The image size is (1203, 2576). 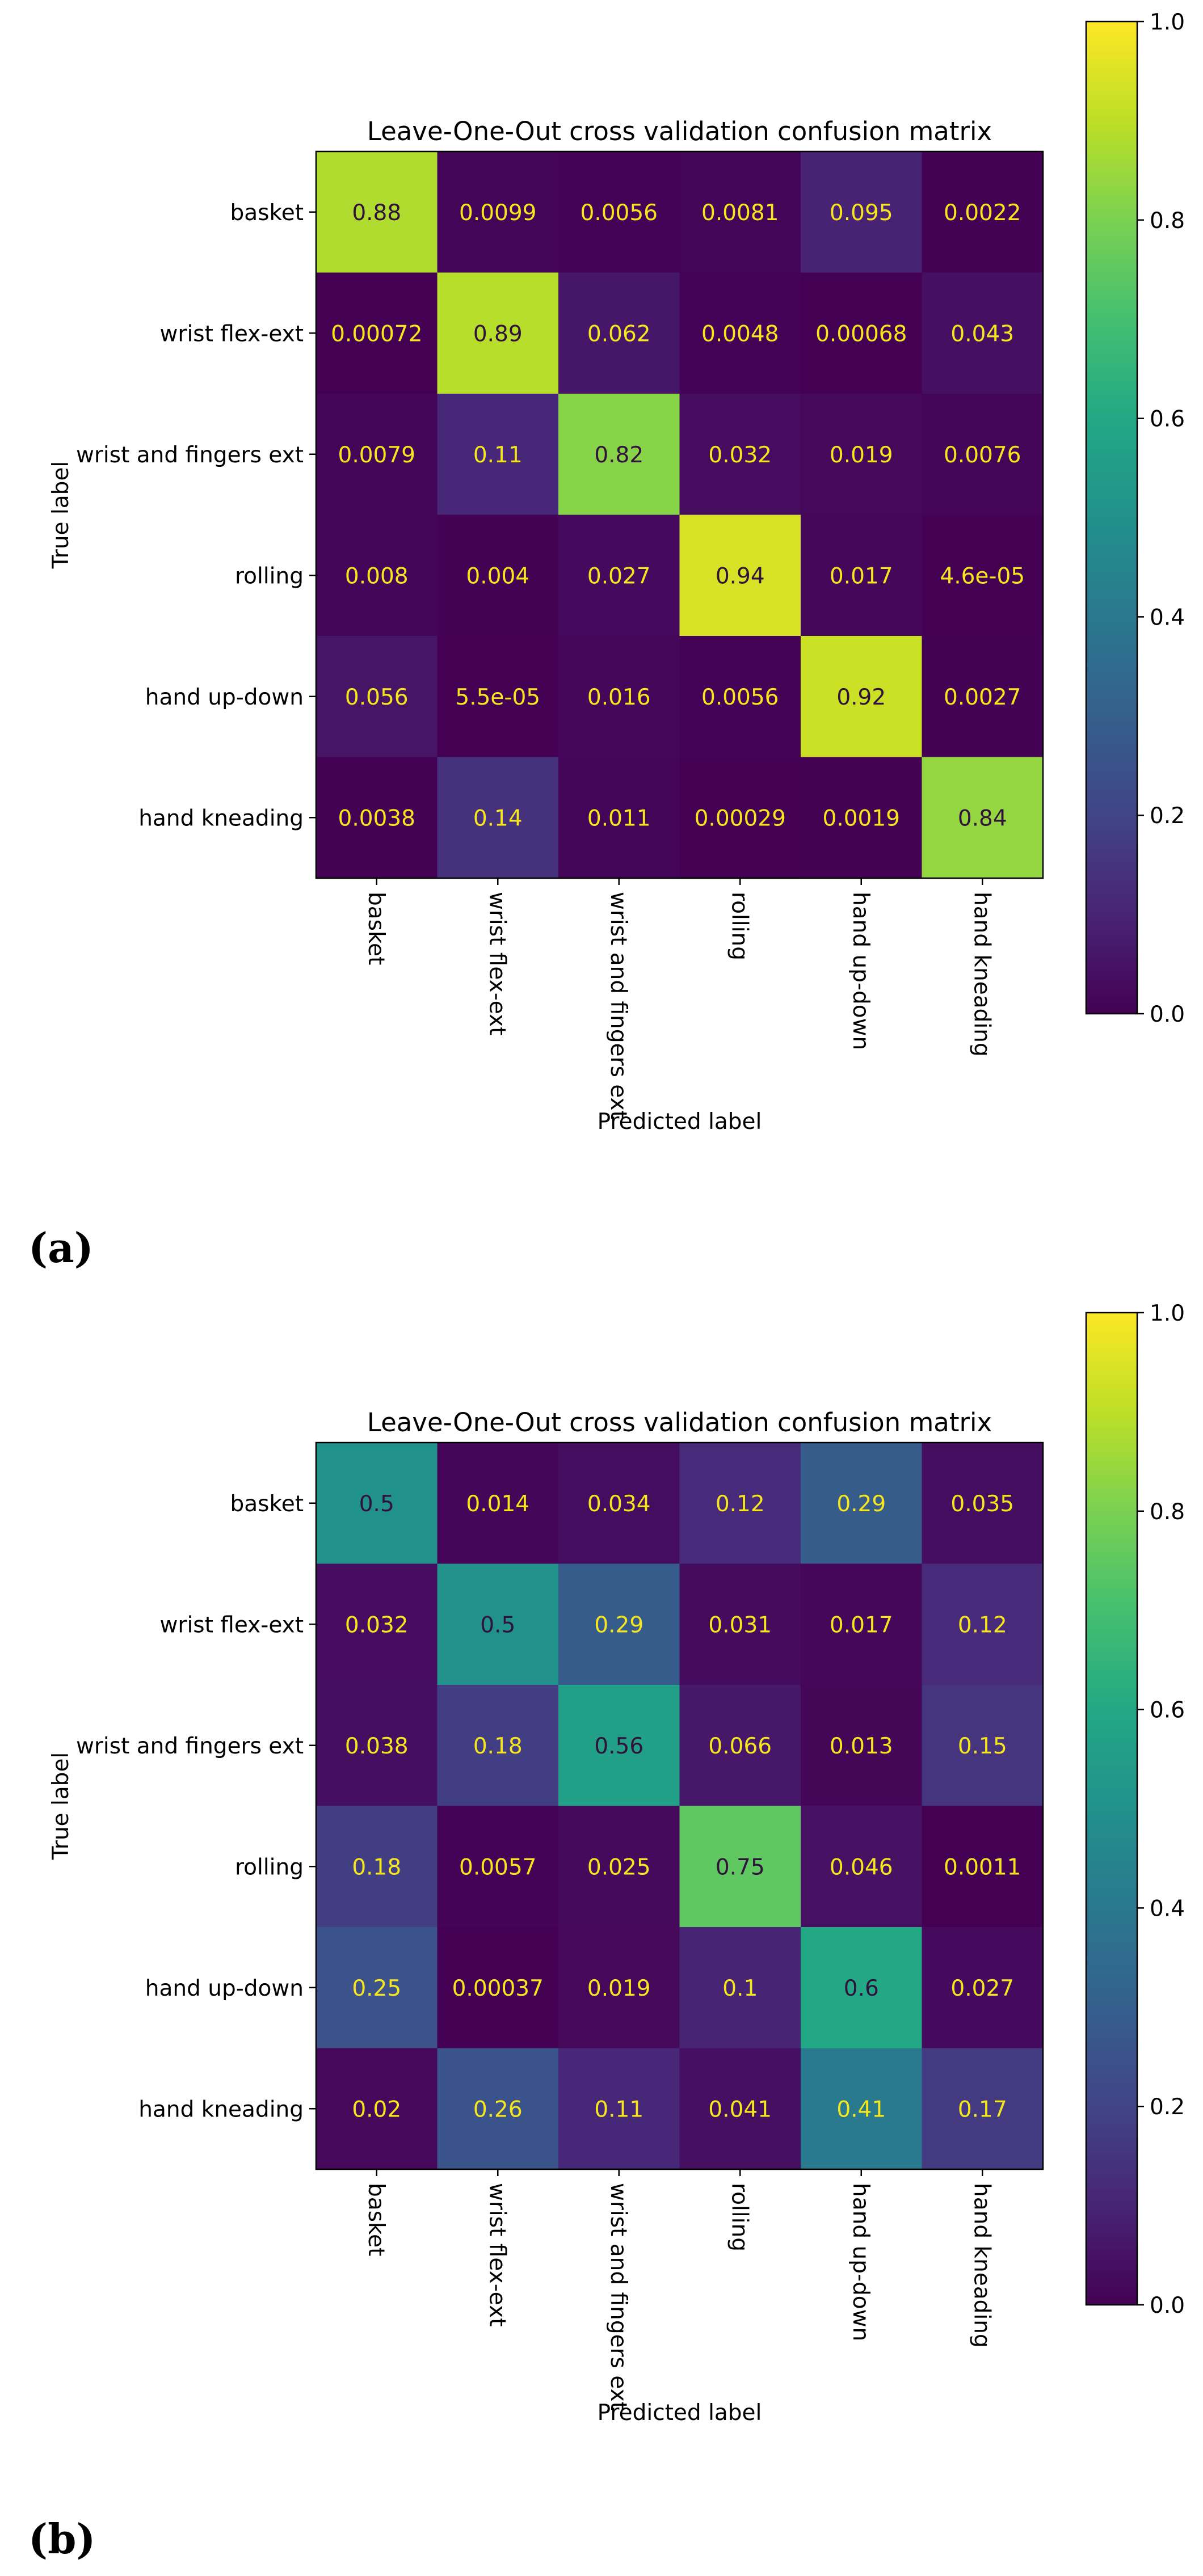 I want to click on cell-value-label: 0.019, so click(x=861, y=455).